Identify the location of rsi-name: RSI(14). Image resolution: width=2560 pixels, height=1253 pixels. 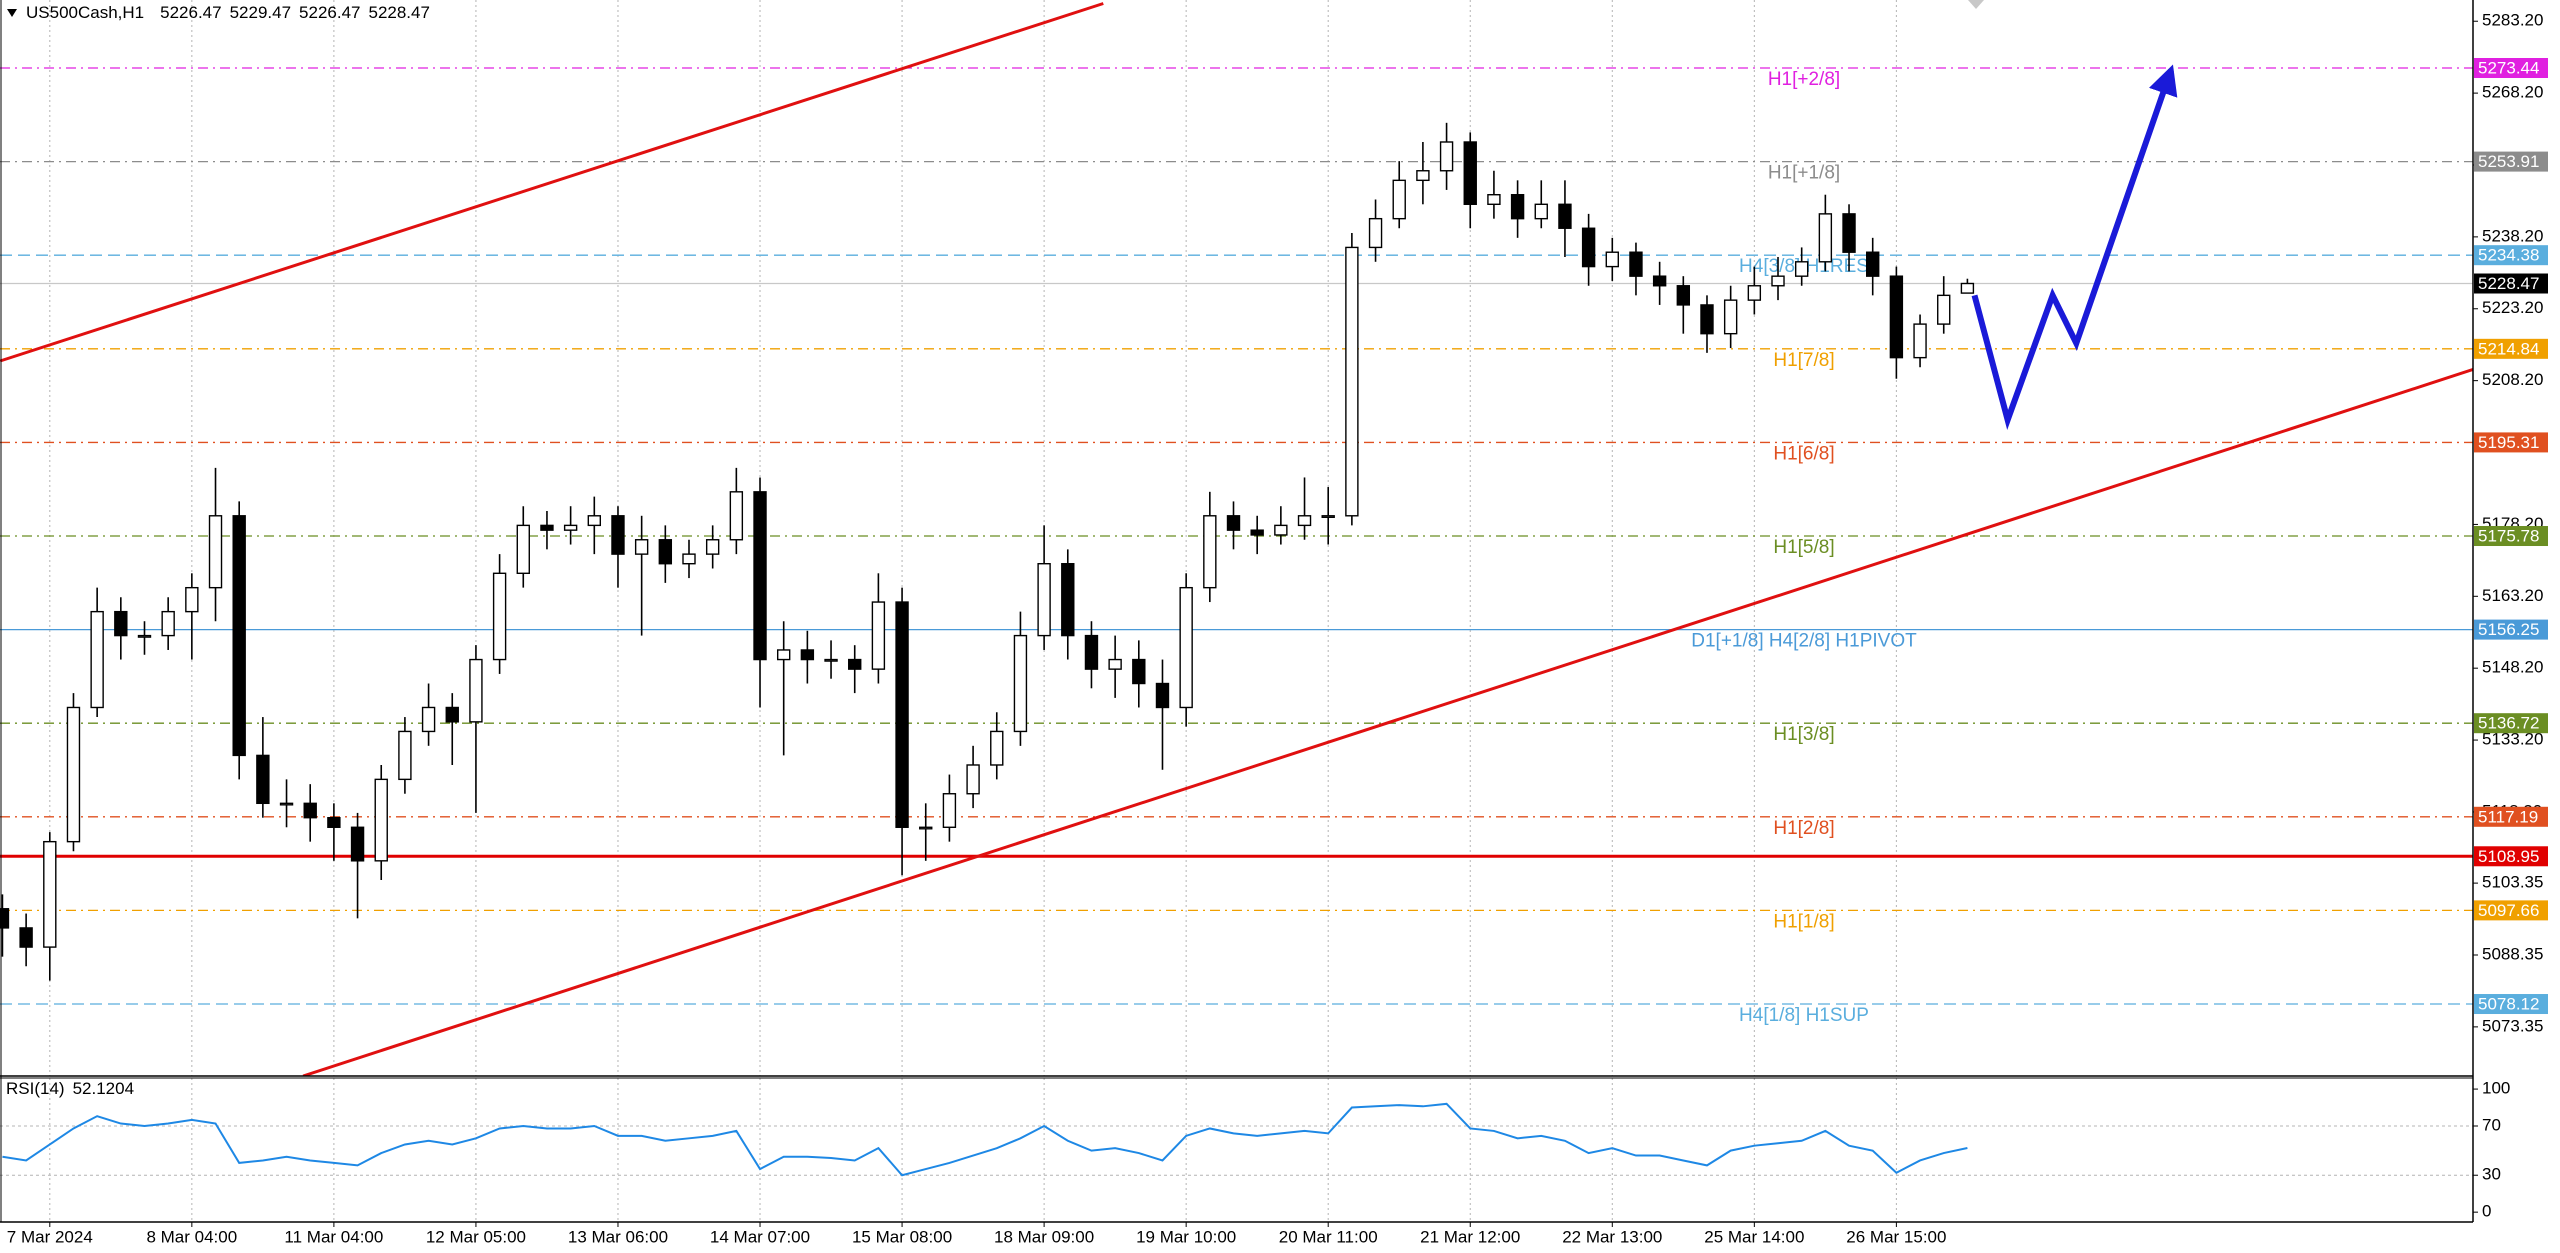
(35, 1088).